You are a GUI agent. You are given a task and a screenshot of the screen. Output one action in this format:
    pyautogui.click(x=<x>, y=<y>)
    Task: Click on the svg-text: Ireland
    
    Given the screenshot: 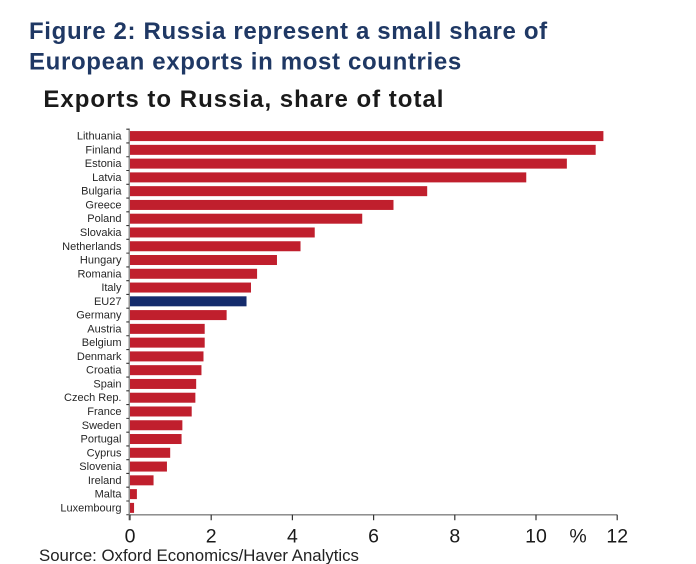 What is the action you would take?
    pyautogui.click(x=105, y=481)
    